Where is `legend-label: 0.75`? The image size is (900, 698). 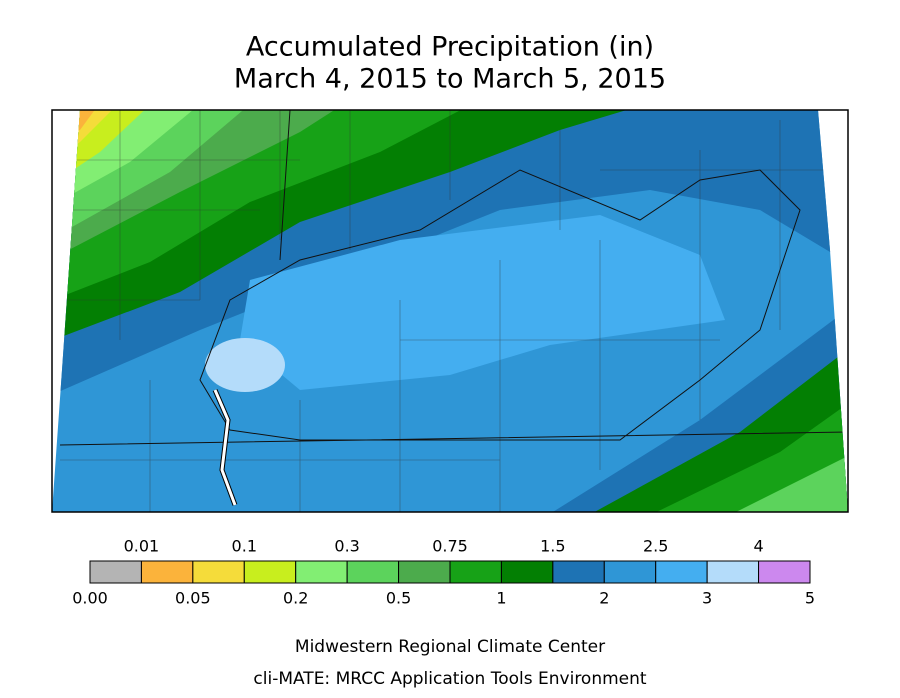
legend-label: 0.75 is located at coordinates (450, 546).